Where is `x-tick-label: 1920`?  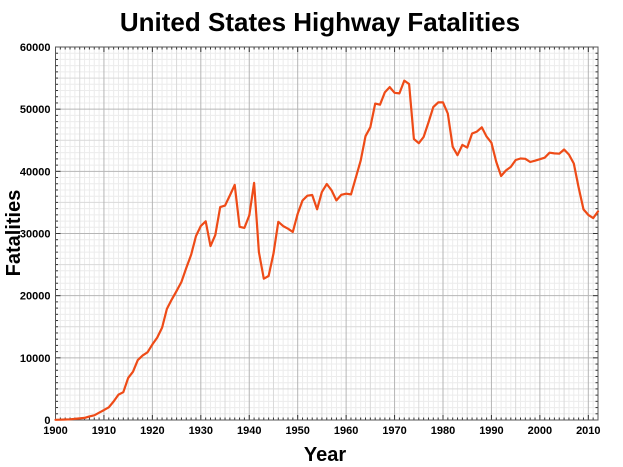
x-tick-label: 1920 is located at coordinates (152, 431).